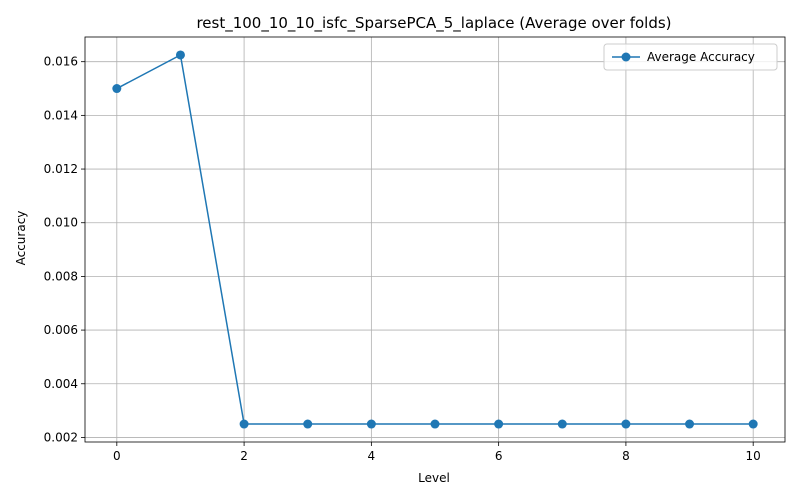 The height and width of the screenshot is (500, 800). I want to click on legend: Average Accuracy, so click(690, 57).